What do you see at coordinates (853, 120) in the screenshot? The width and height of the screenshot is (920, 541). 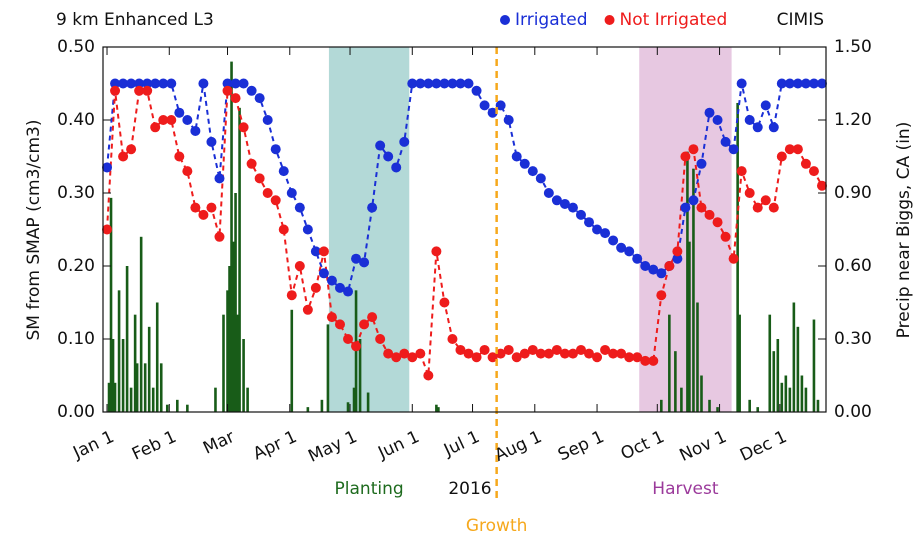 I see `y2-tick-label: 1.20` at bounding box center [853, 120].